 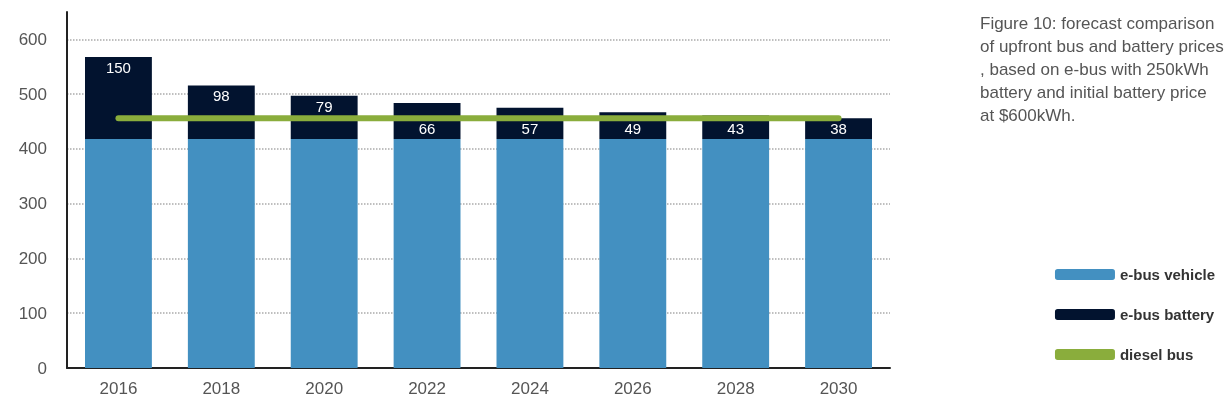 What do you see at coordinates (1156, 354) in the screenshot?
I see `legend-label: diesel bus` at bounding box center [1156, 354].